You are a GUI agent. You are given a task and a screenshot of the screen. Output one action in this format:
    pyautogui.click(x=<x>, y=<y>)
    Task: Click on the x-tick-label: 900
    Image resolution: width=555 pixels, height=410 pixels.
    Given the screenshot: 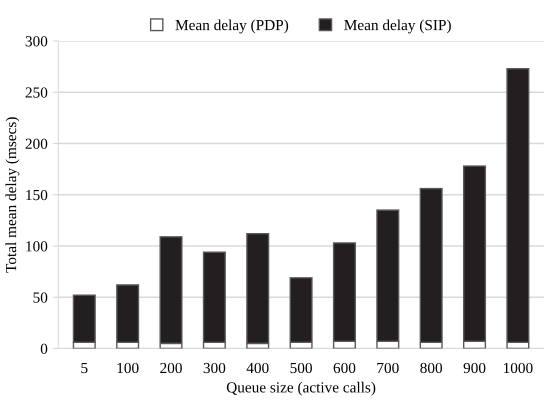 What is the action you would take?
    pyautogui.click(x=475, y=368)
    